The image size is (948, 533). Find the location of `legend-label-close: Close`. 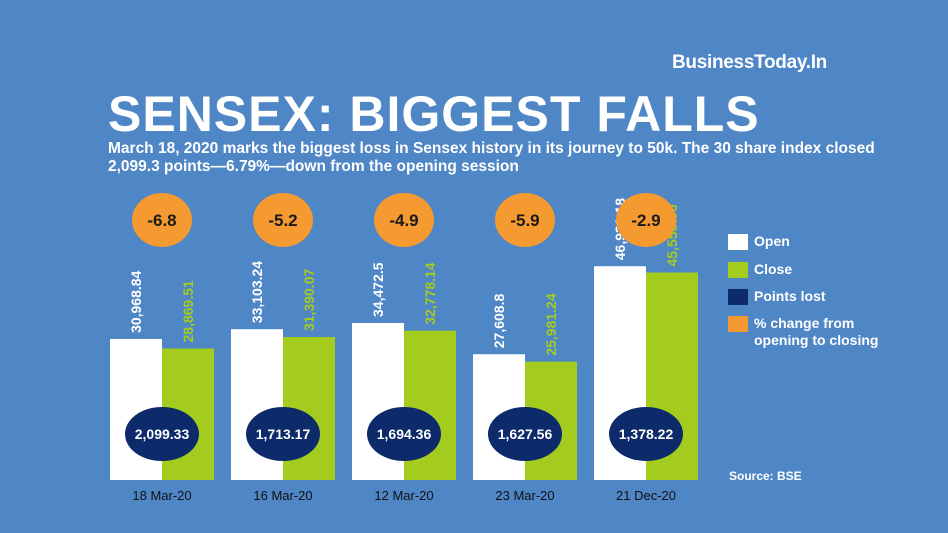

legend-label-close: Close is located at coordinates (773, 269).